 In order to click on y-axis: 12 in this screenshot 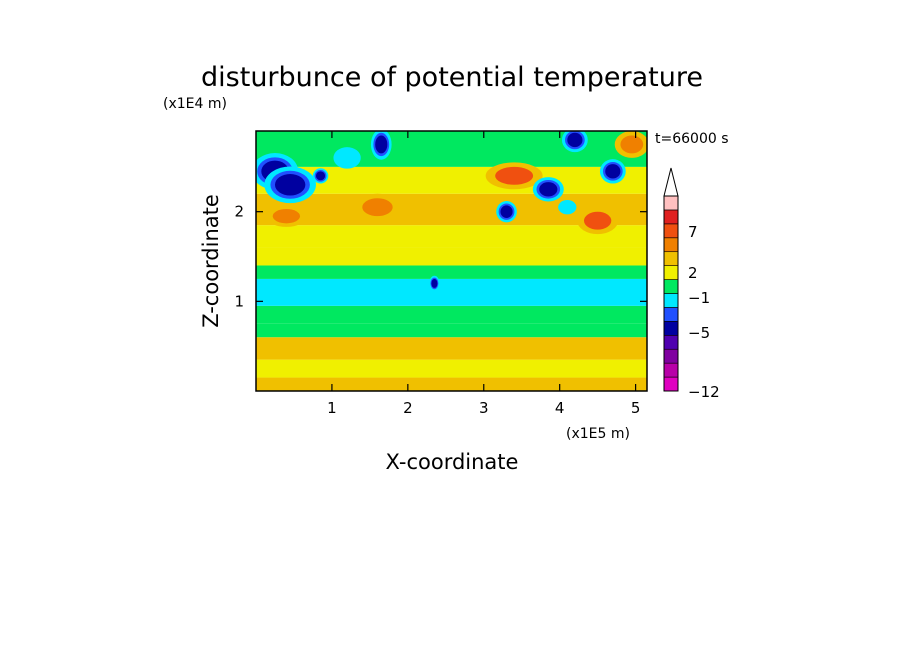, I will do `click(440, 256)`.